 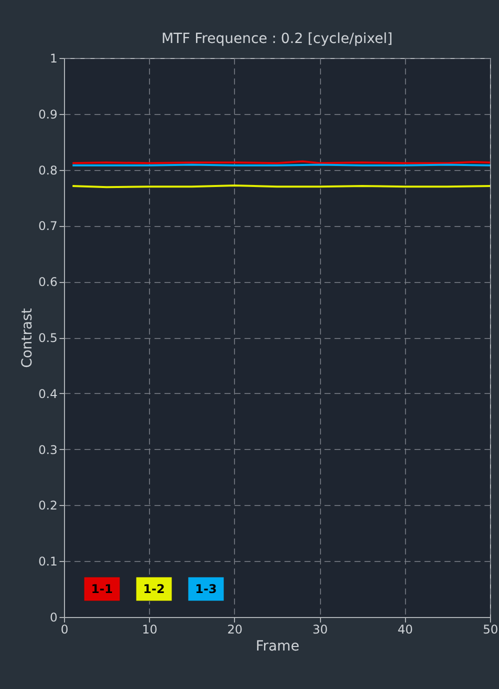 What do you see at coordinates (490, 629) in the screenshot?
I see `x-tick-label: 50` at bounding box center [490, 629].